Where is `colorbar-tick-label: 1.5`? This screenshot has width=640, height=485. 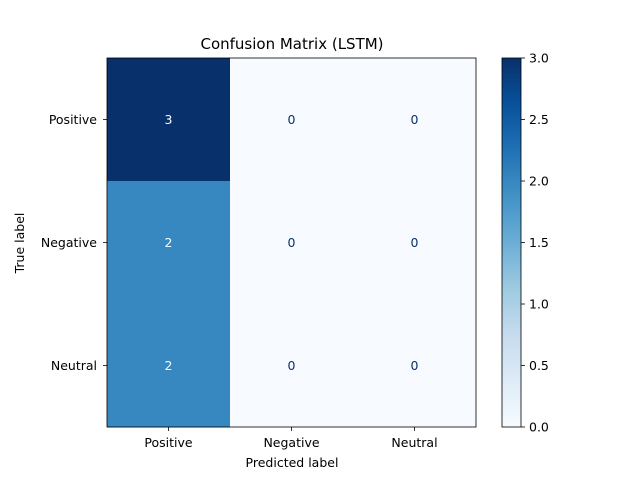 colorbar-tick-label: 1.5 is located at coordinates (539, 242).